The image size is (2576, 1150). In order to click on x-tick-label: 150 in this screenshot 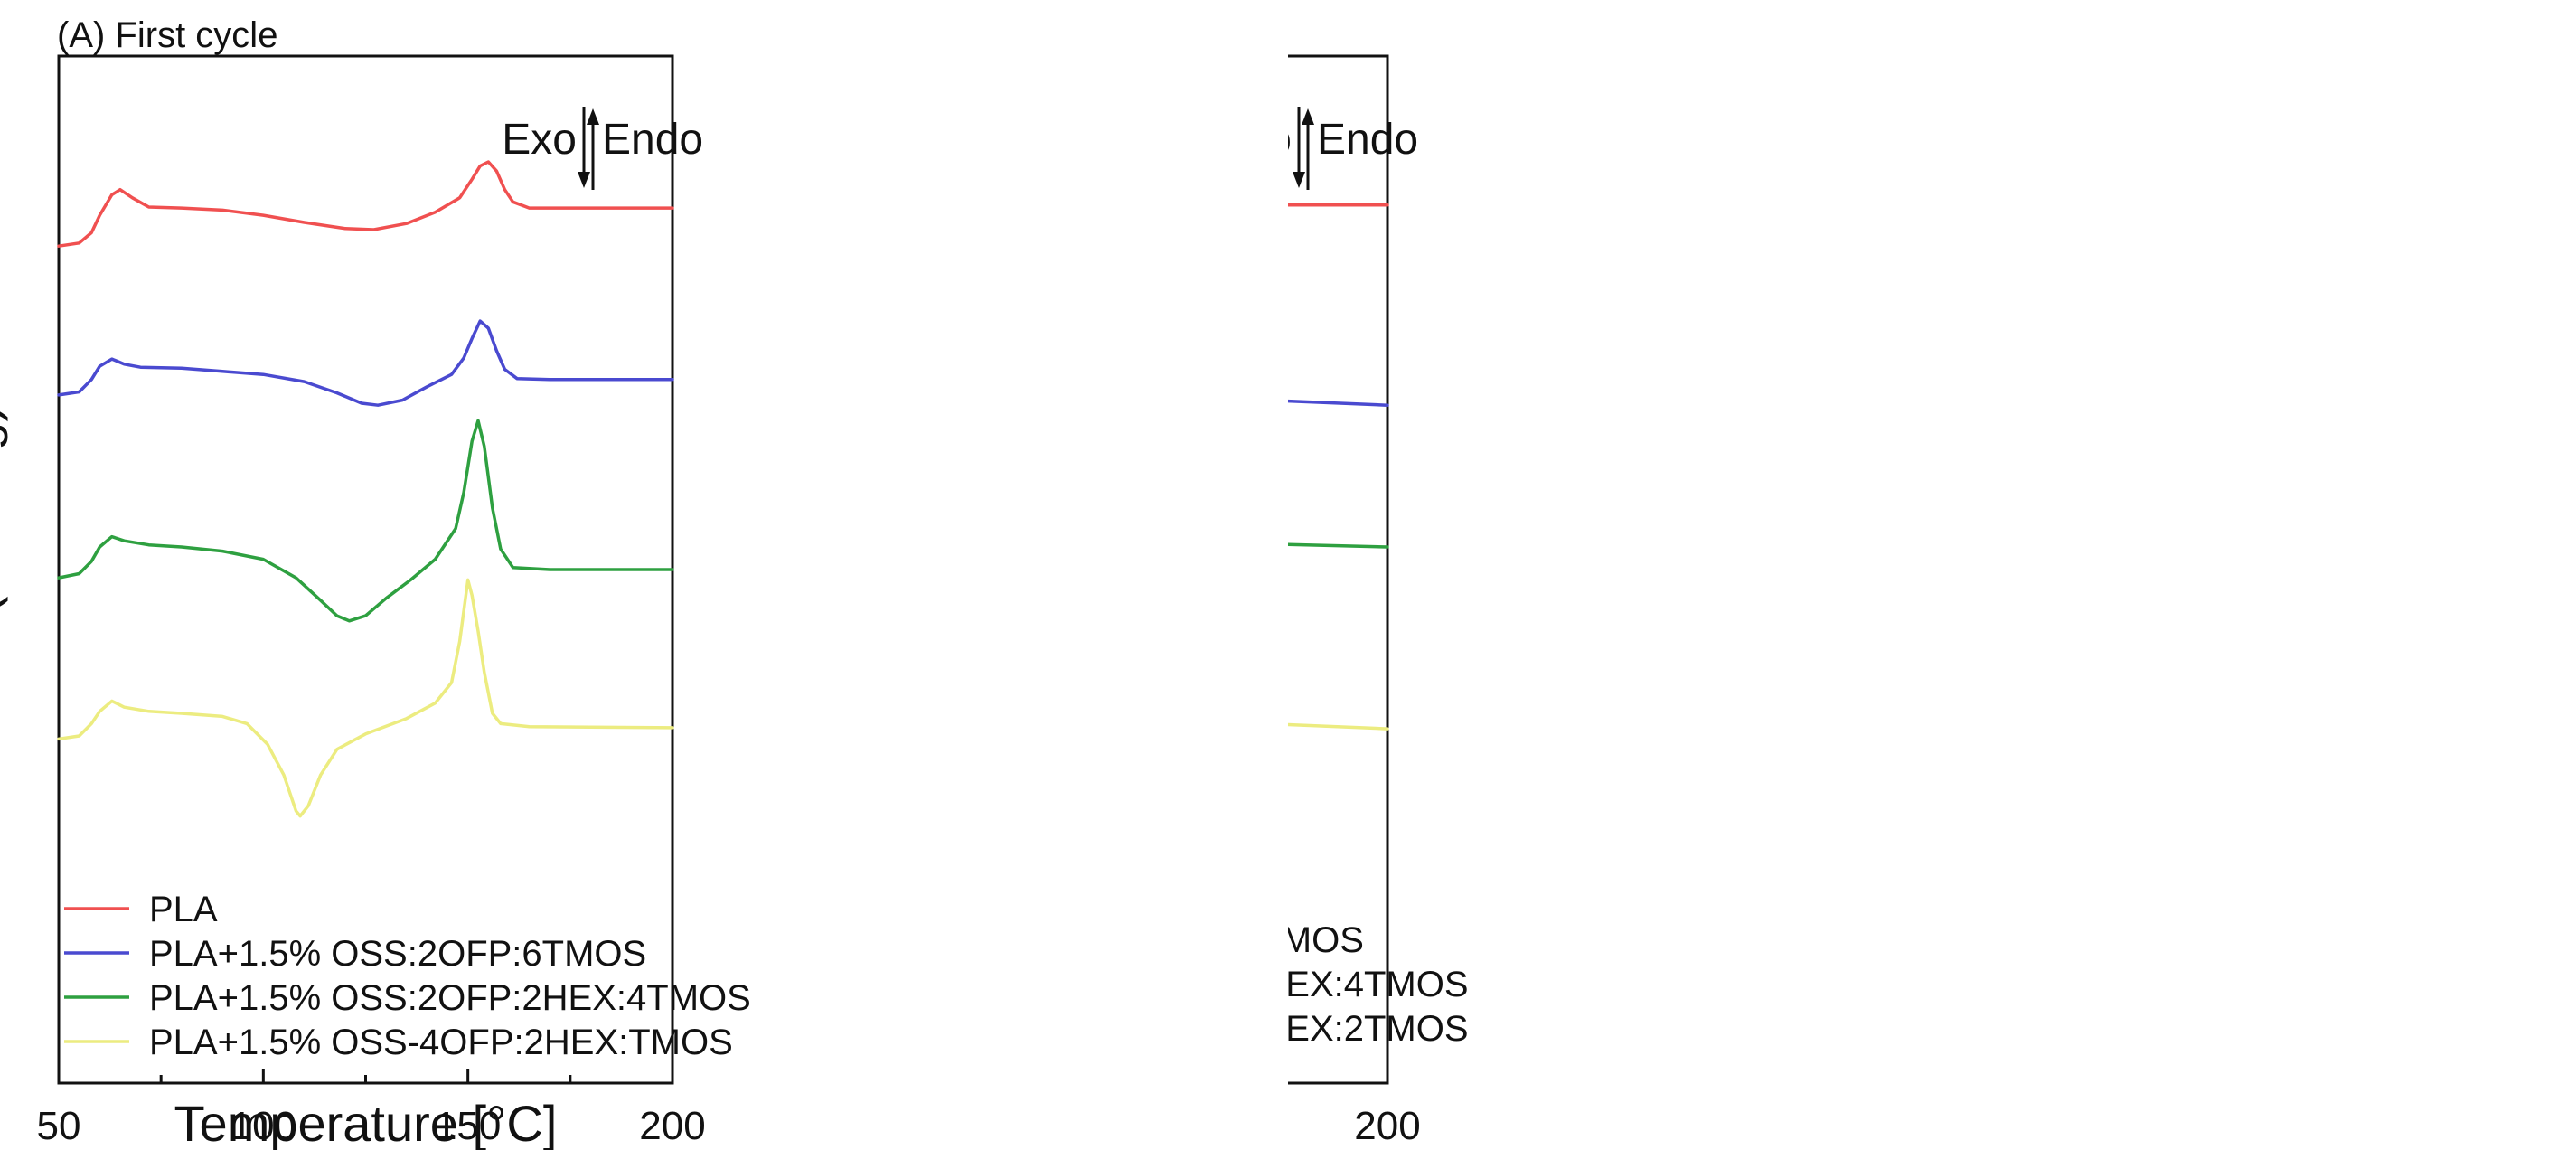, I will do `click(468, 1126)`.